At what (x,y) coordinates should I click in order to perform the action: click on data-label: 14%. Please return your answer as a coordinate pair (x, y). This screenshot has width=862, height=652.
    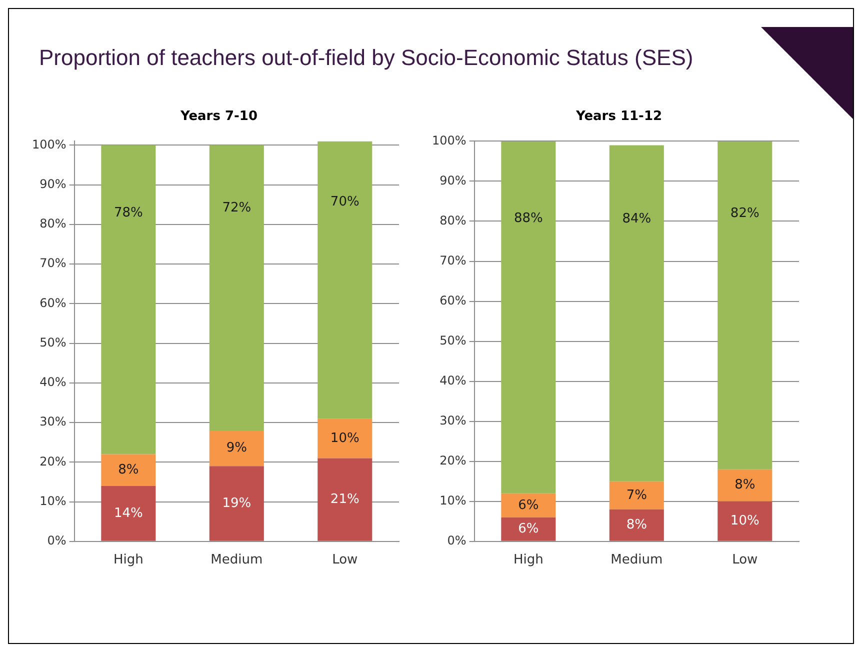
    Looking at the image, I should click on (128, 513).